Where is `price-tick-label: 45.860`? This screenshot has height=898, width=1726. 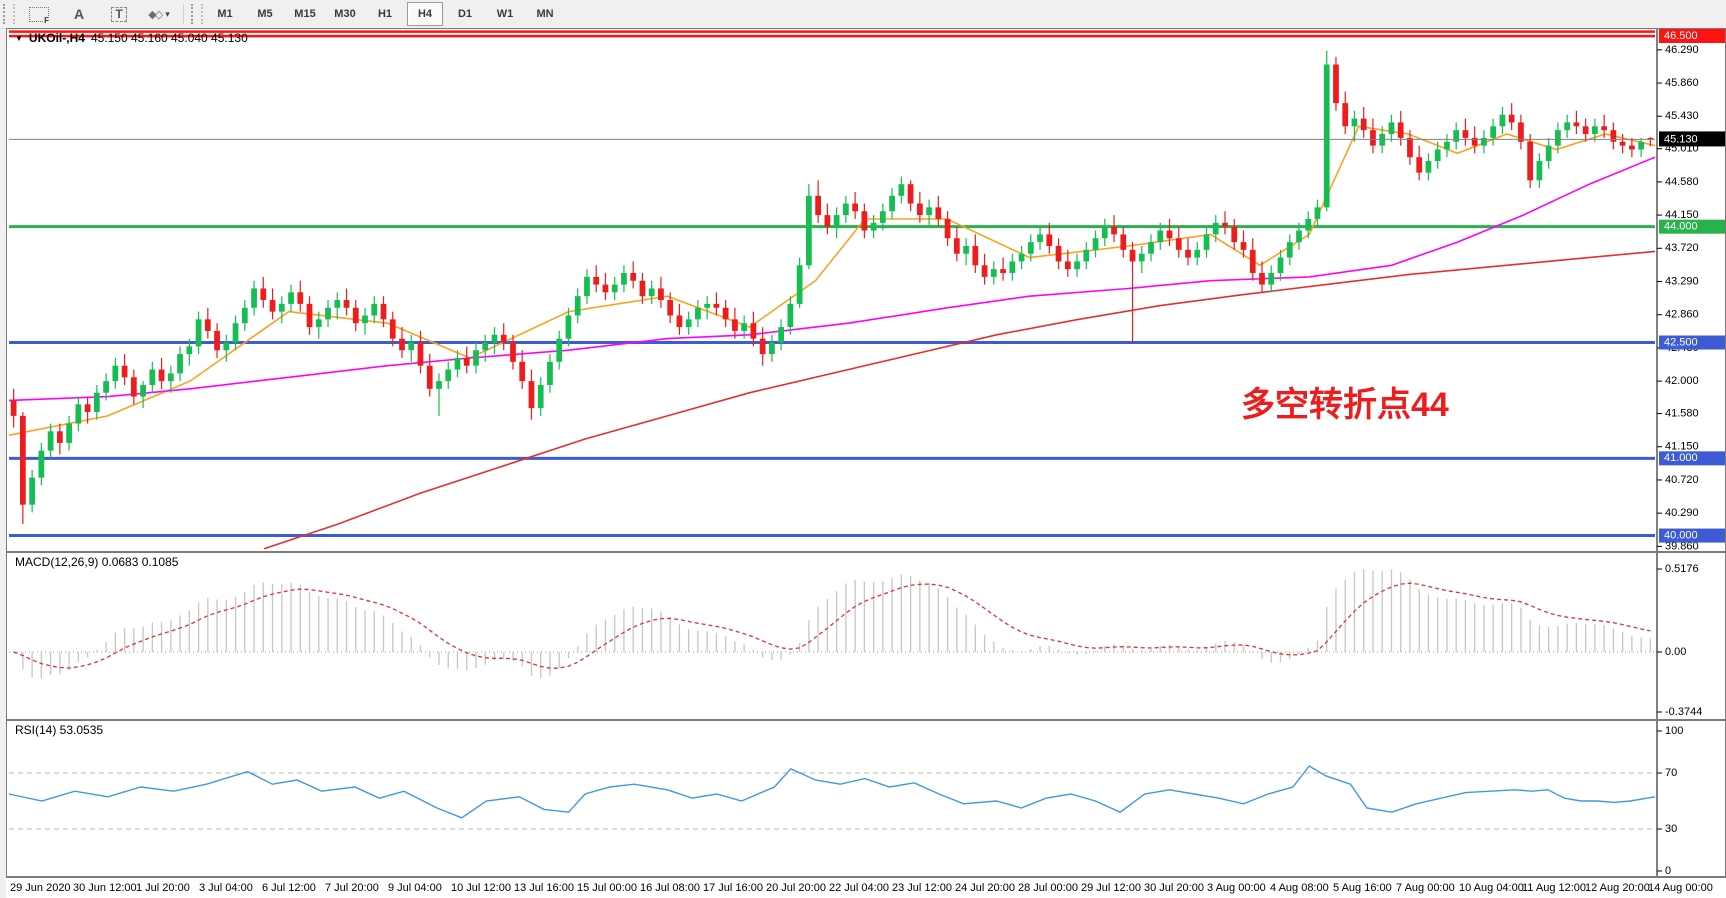 price-tick-label: 45.860 is located at coordinates (1682, 83).